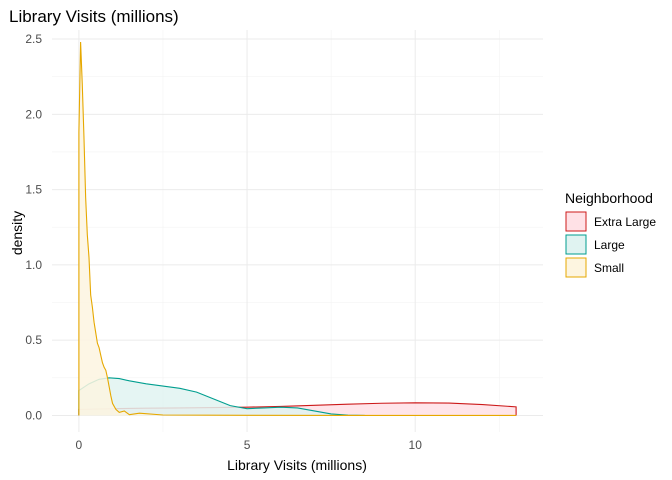 This screenshot has height=480, width=672. What do you see at coordinates (609, 268) in the screenshot?
I see `legend-label-small: Small` at bounding box center [609, 268].